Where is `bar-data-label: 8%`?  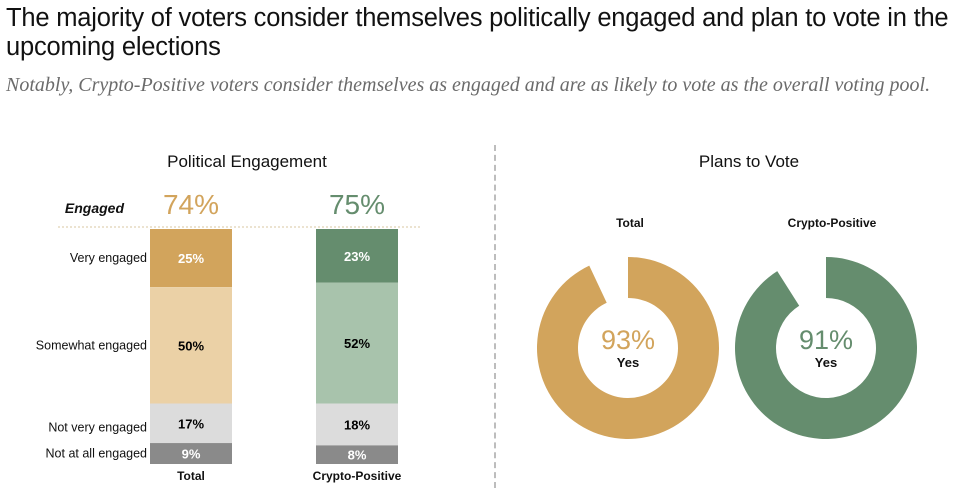 bar-data-label: 8% is located at coordinates (357, 455).